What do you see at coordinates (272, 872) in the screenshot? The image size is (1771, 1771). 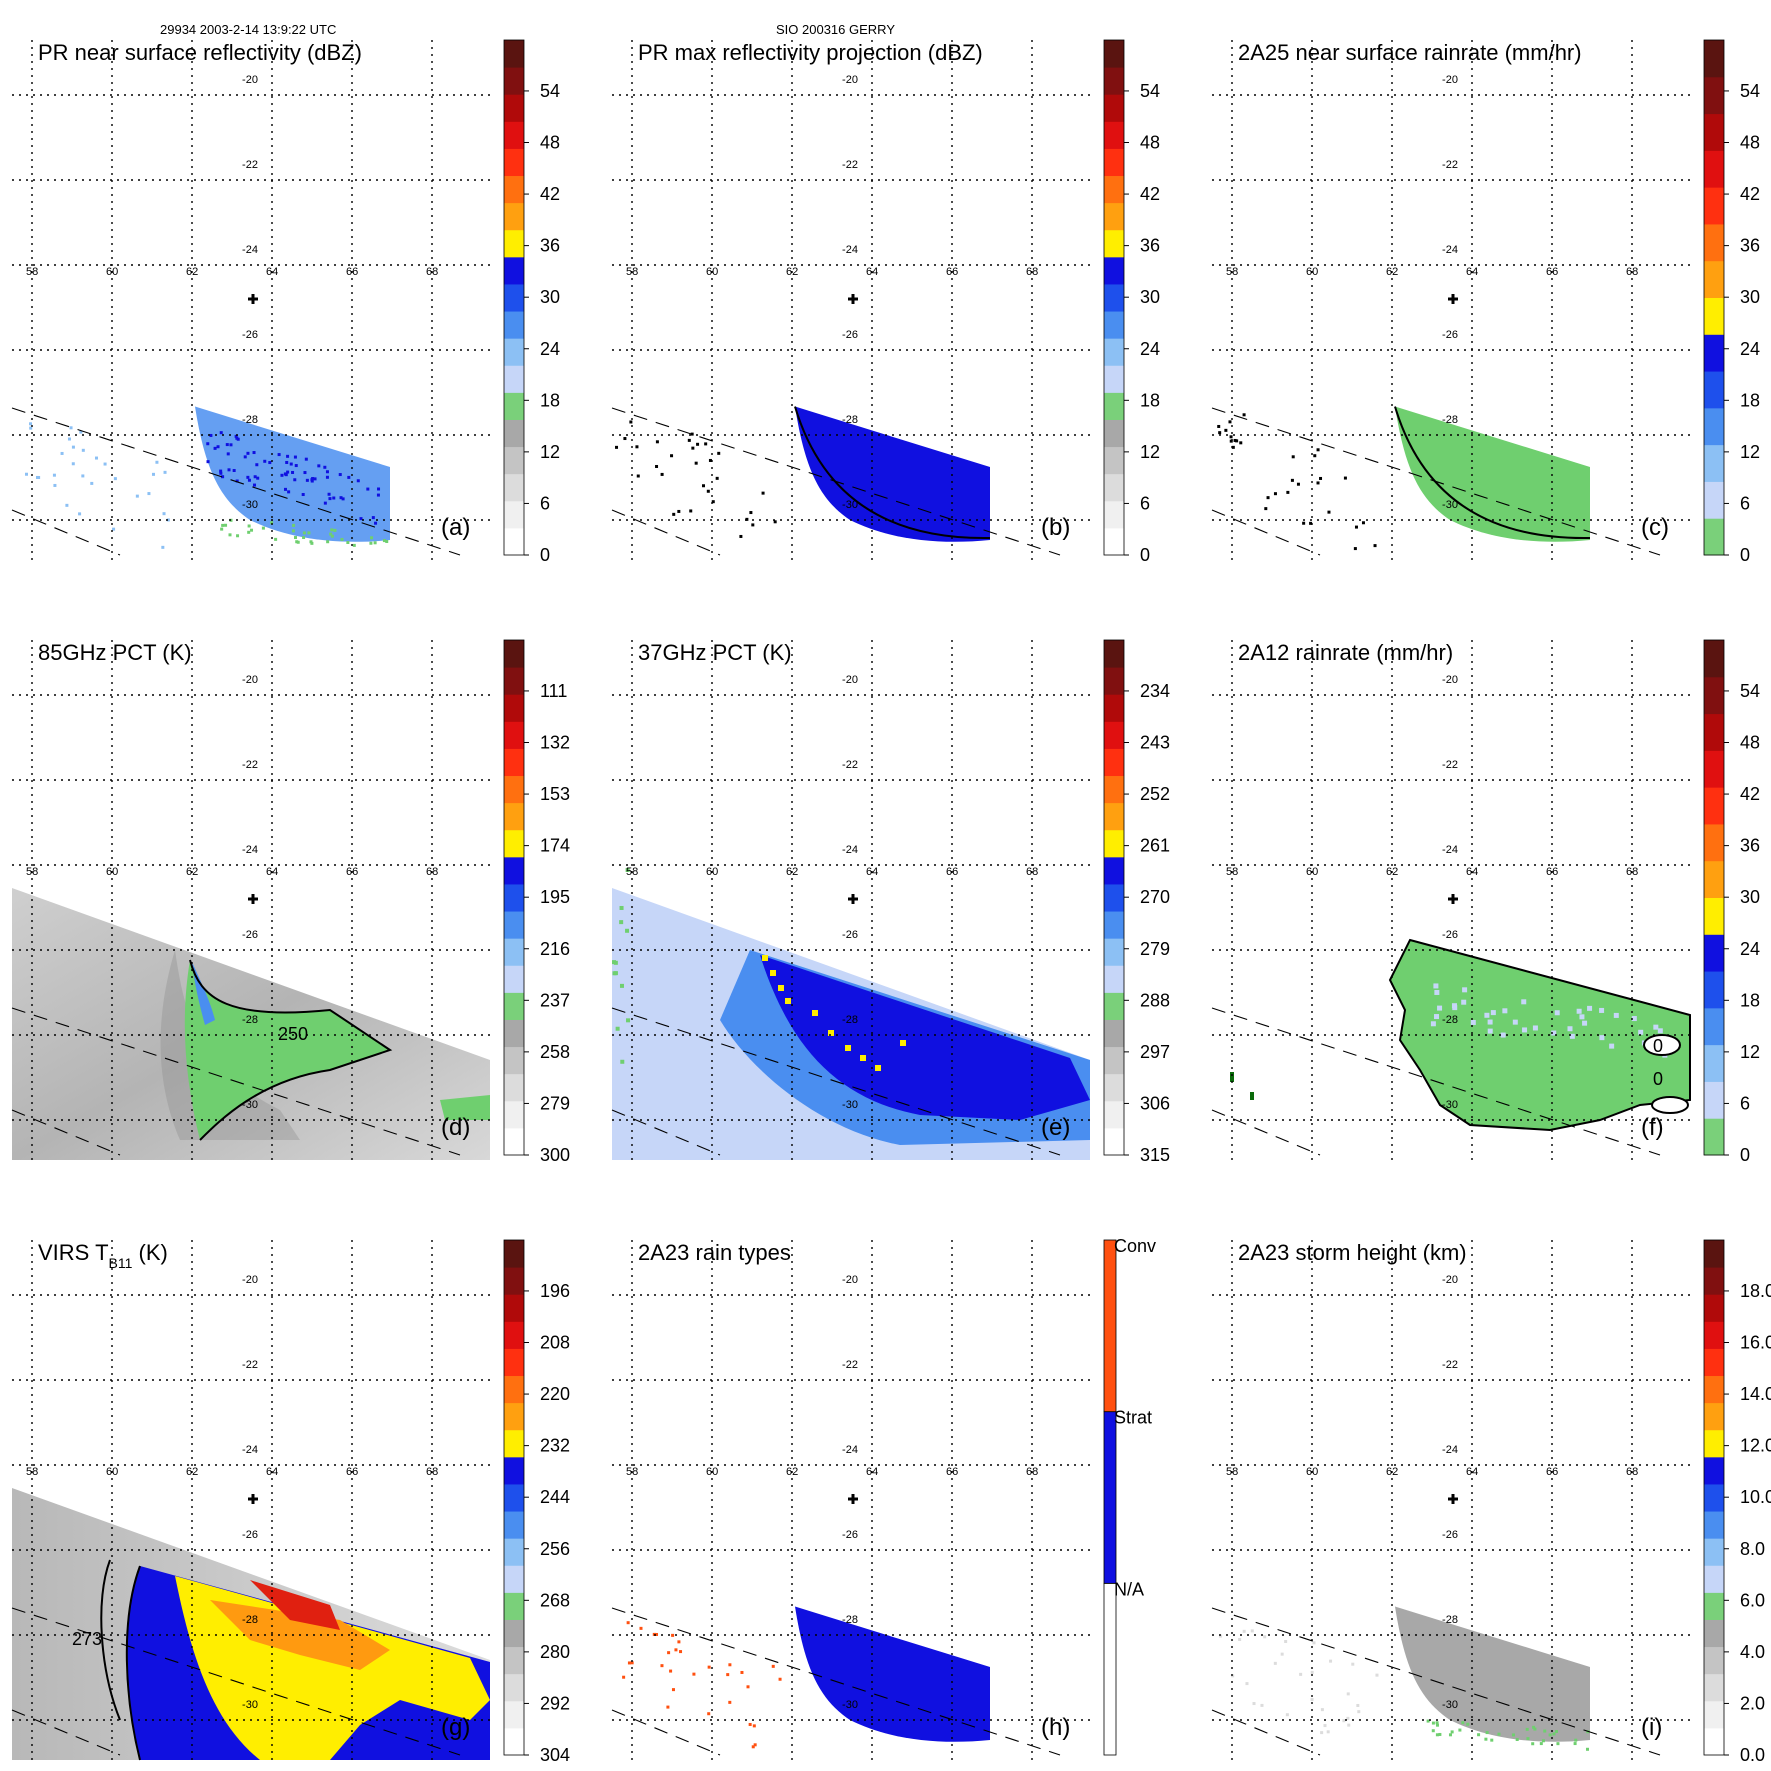 I see `lon-tick-label: 64` at bounding box center [272, 872].